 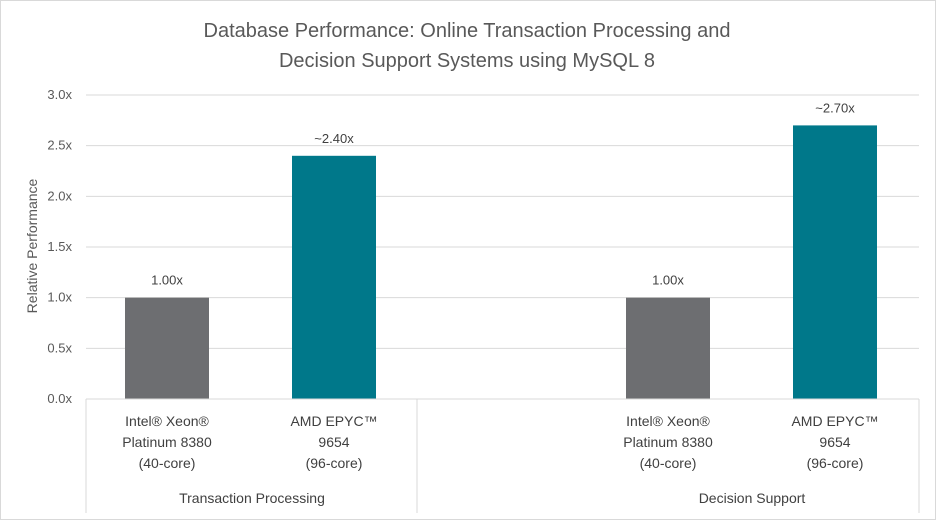 I want to click on y-axis-ticks: 0.0x 0.5x 1.0x 1.5x 2.0x 2.5x 3.0x, so click(x=59, y=246).